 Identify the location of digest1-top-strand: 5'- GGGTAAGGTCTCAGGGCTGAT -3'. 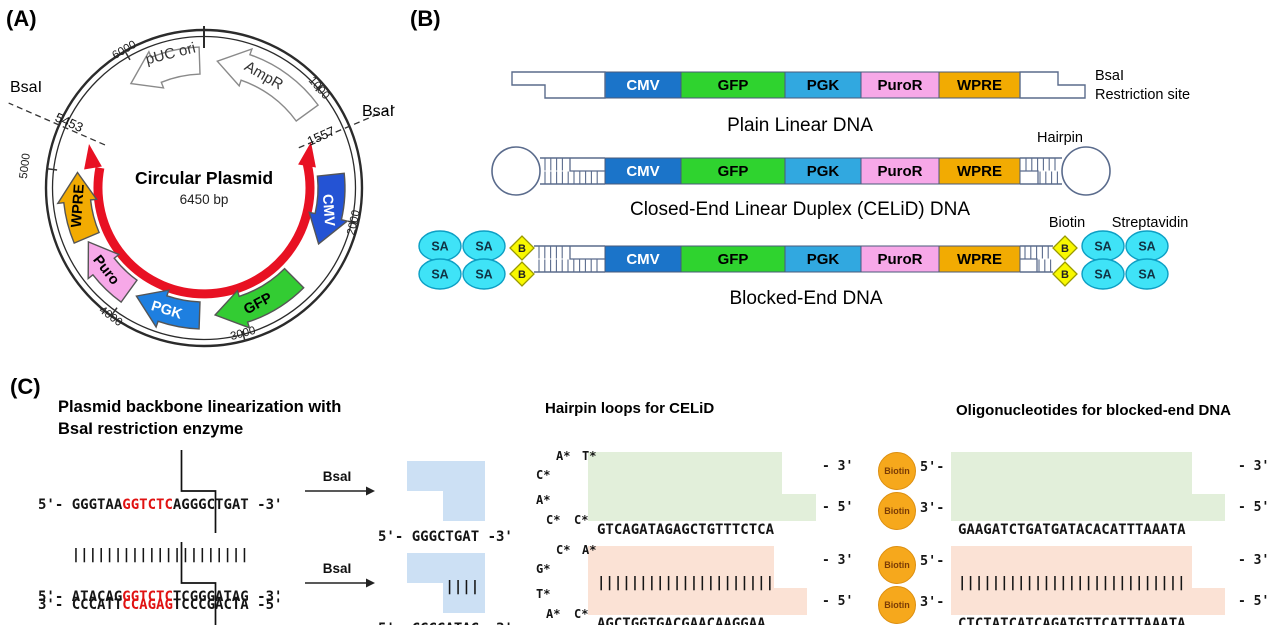
(160, 505).